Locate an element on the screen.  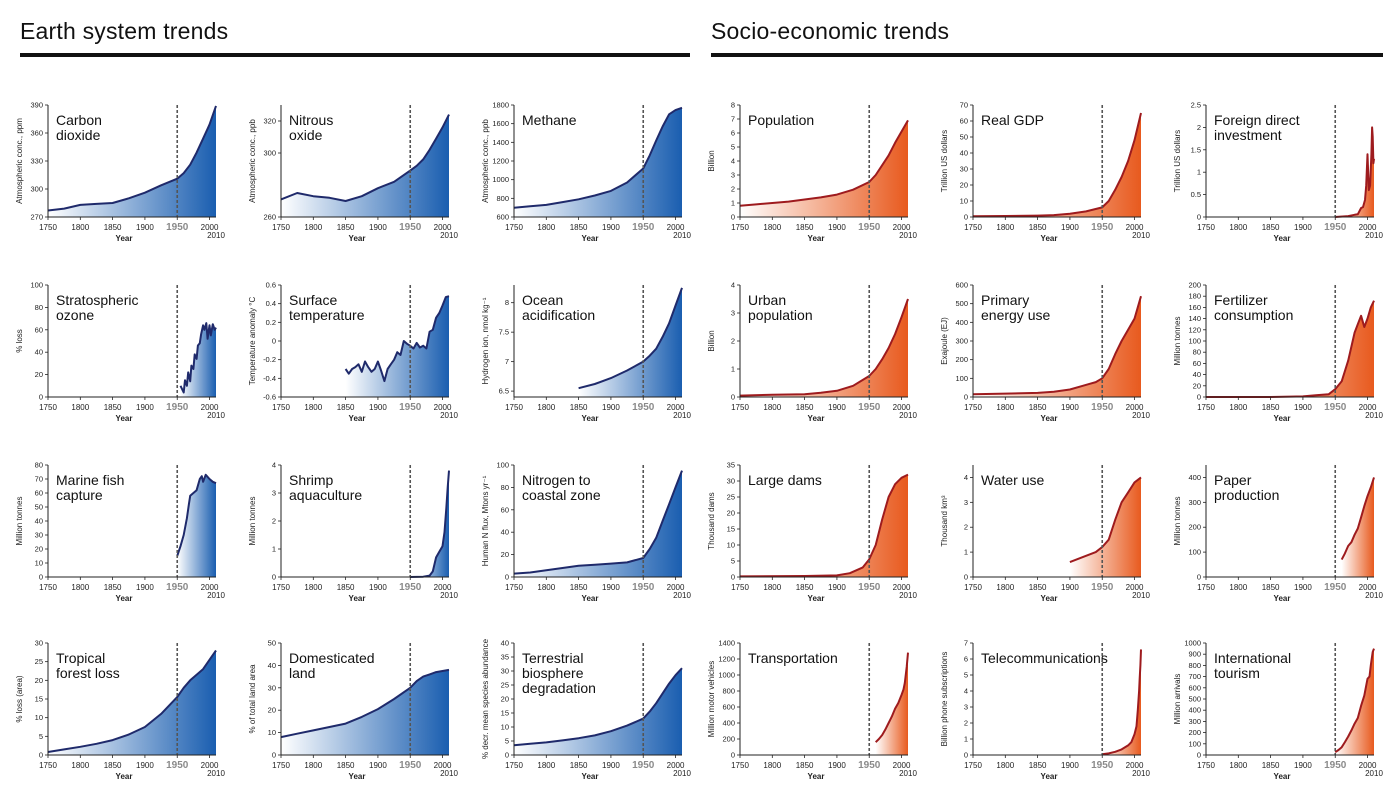
y-tick-label: 7 is located at coordinates (966, 643).